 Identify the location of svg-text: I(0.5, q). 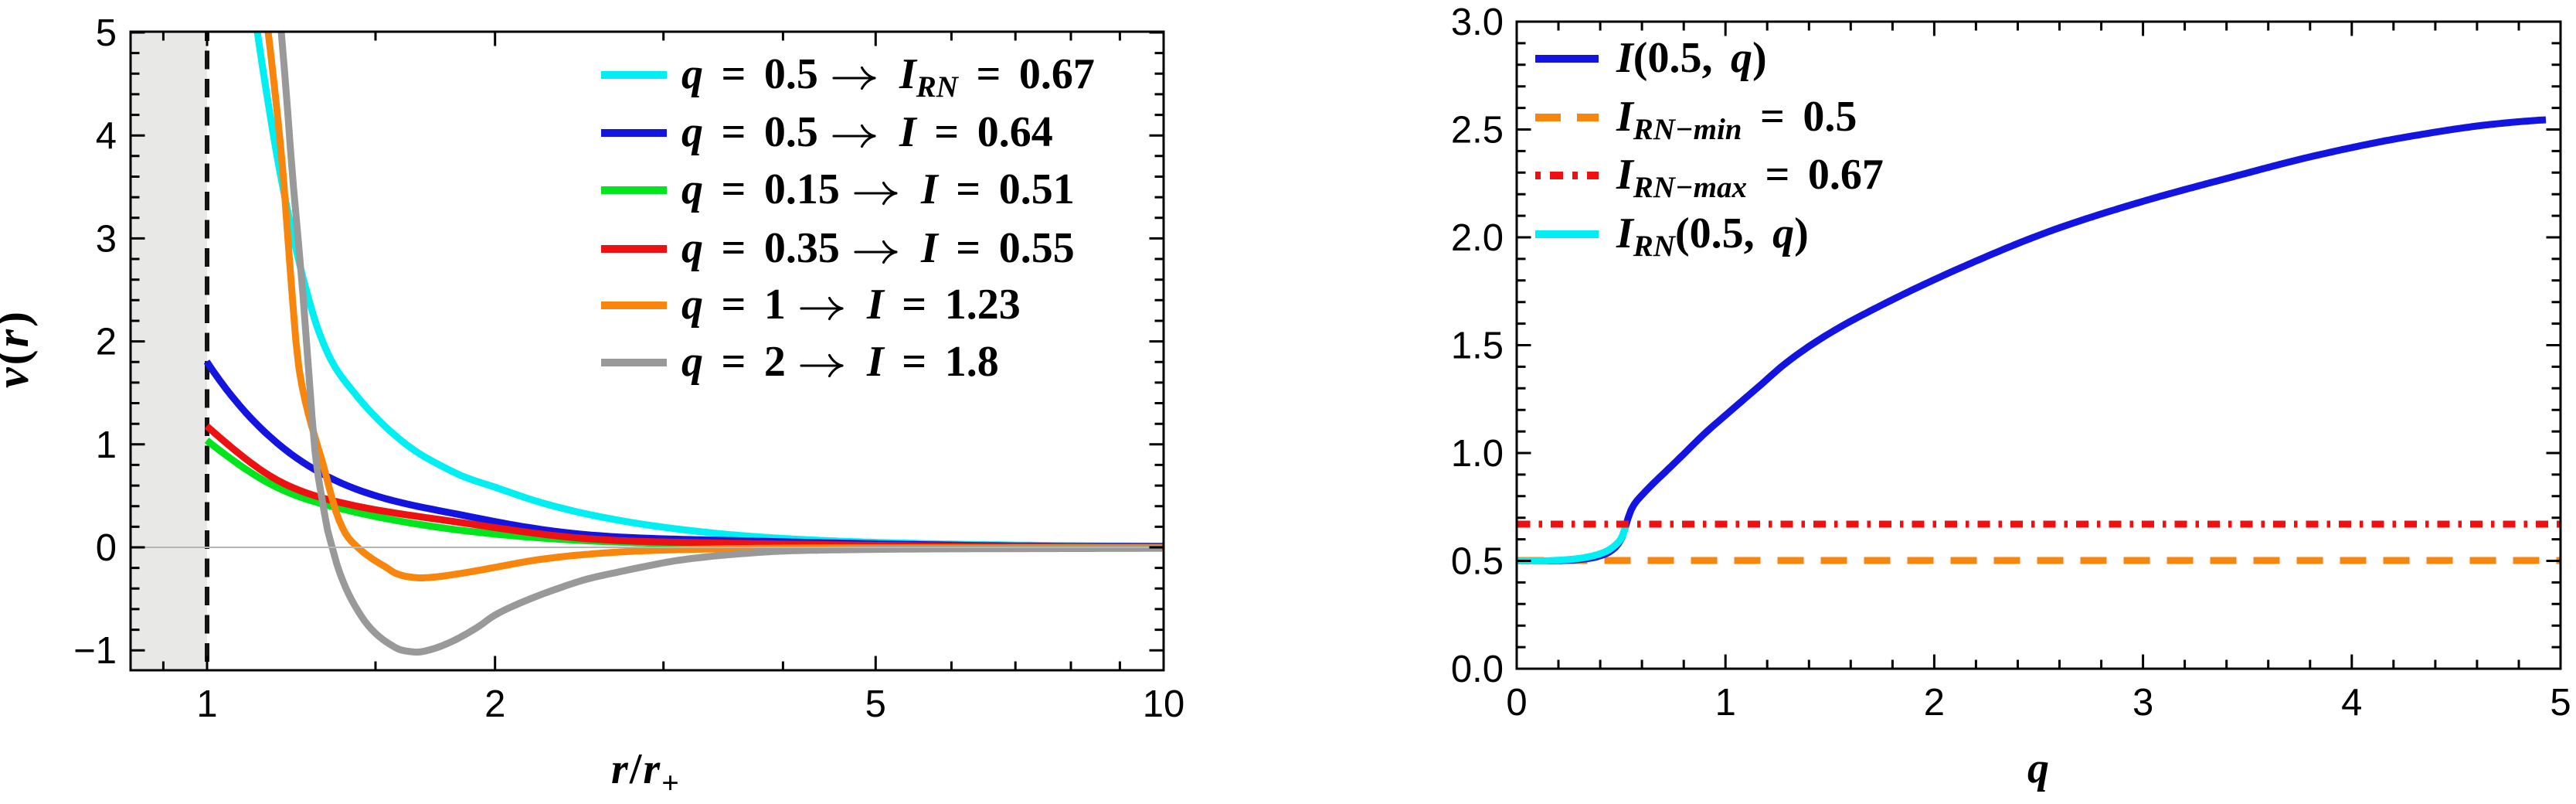
(1691, 58).